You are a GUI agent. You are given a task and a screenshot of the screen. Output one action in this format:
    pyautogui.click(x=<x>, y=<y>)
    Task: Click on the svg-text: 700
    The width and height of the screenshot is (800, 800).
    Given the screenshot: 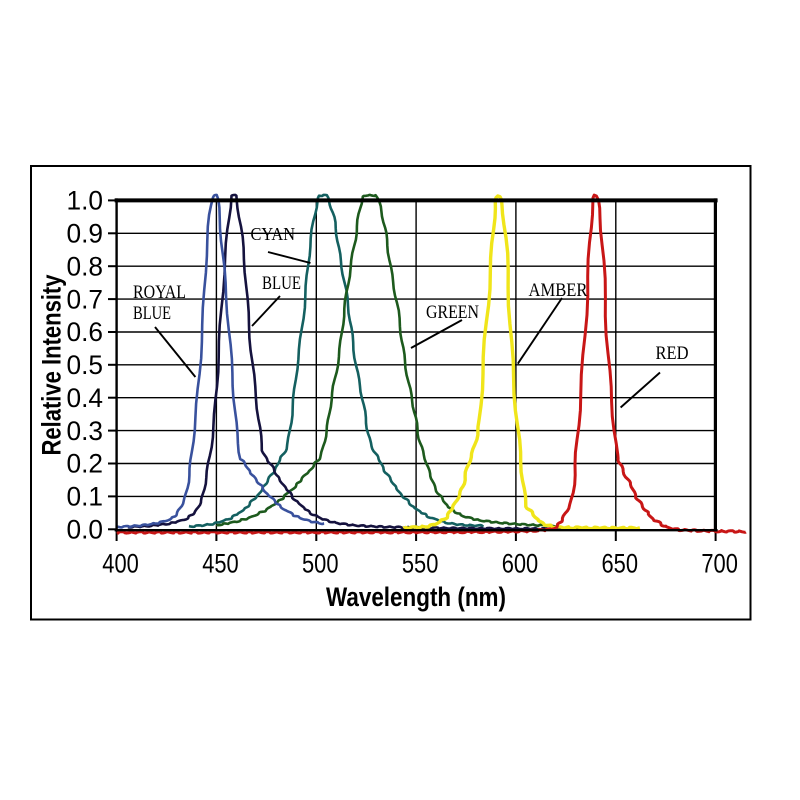 What is the action you would take?
    pyautogui.click(x=719, y=564)
    